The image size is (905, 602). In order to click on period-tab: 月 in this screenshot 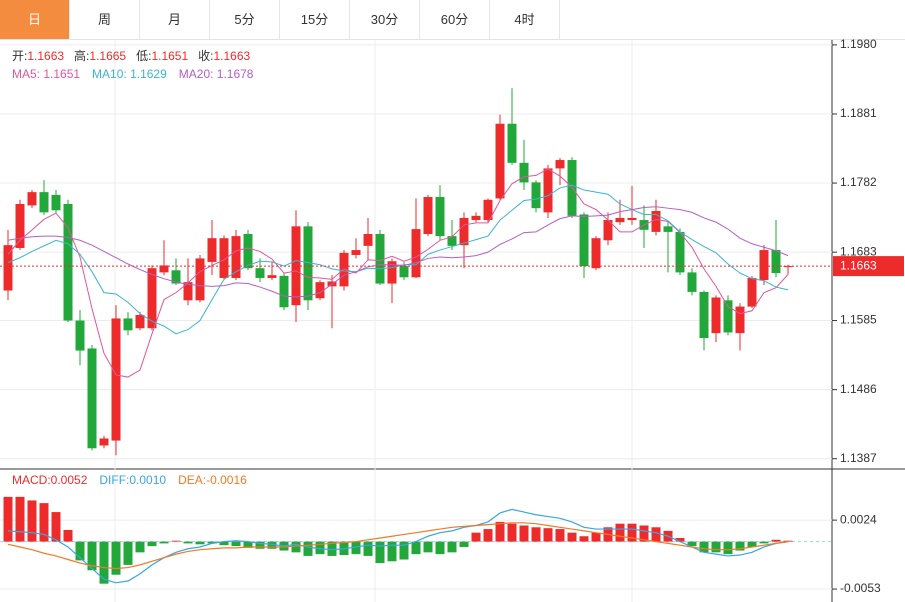, I will do `click(175, 19)`.